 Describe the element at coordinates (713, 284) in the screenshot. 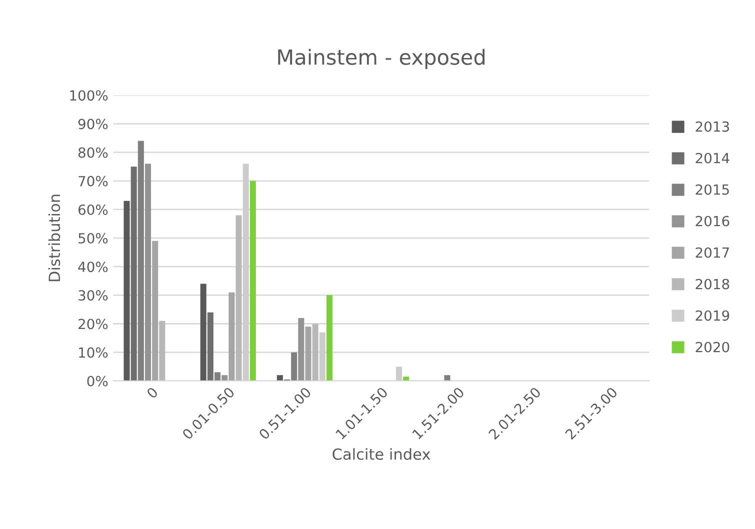

I see `legend-label: 2018` at that location.